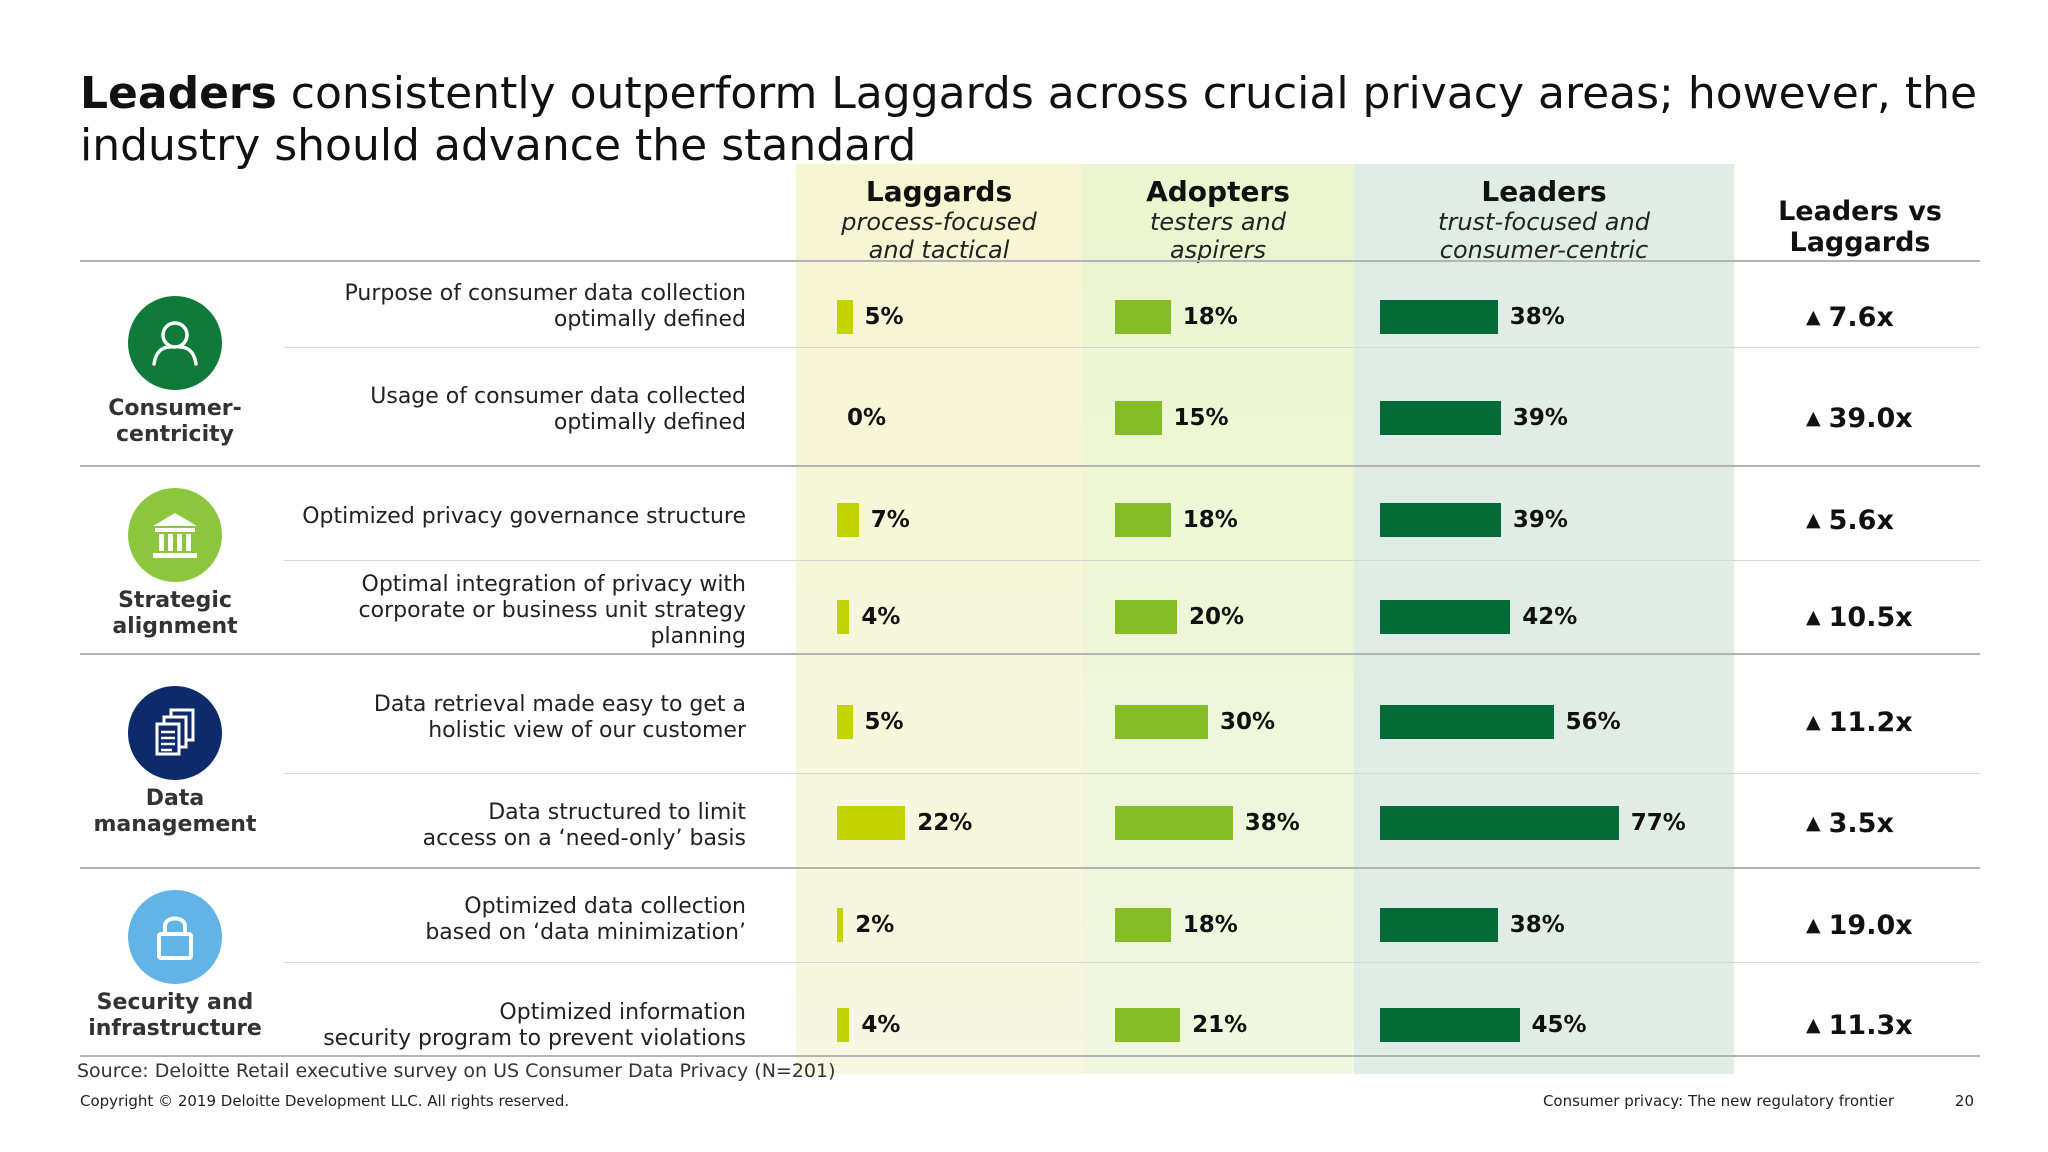 The width and height of the screenshot is (2048, 1152). What do you see at coordinates (175, 421) in the screenshot?
I see `group-label: Consumer- centricity` at bounding box center [175, 421].